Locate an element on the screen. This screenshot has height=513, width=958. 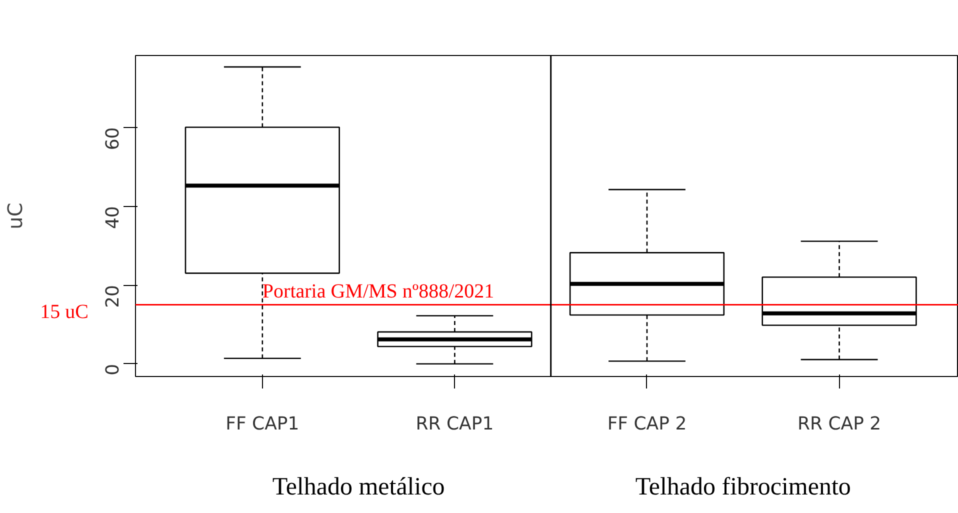
text: Telhado metálico is located at coordinates (358, 487).